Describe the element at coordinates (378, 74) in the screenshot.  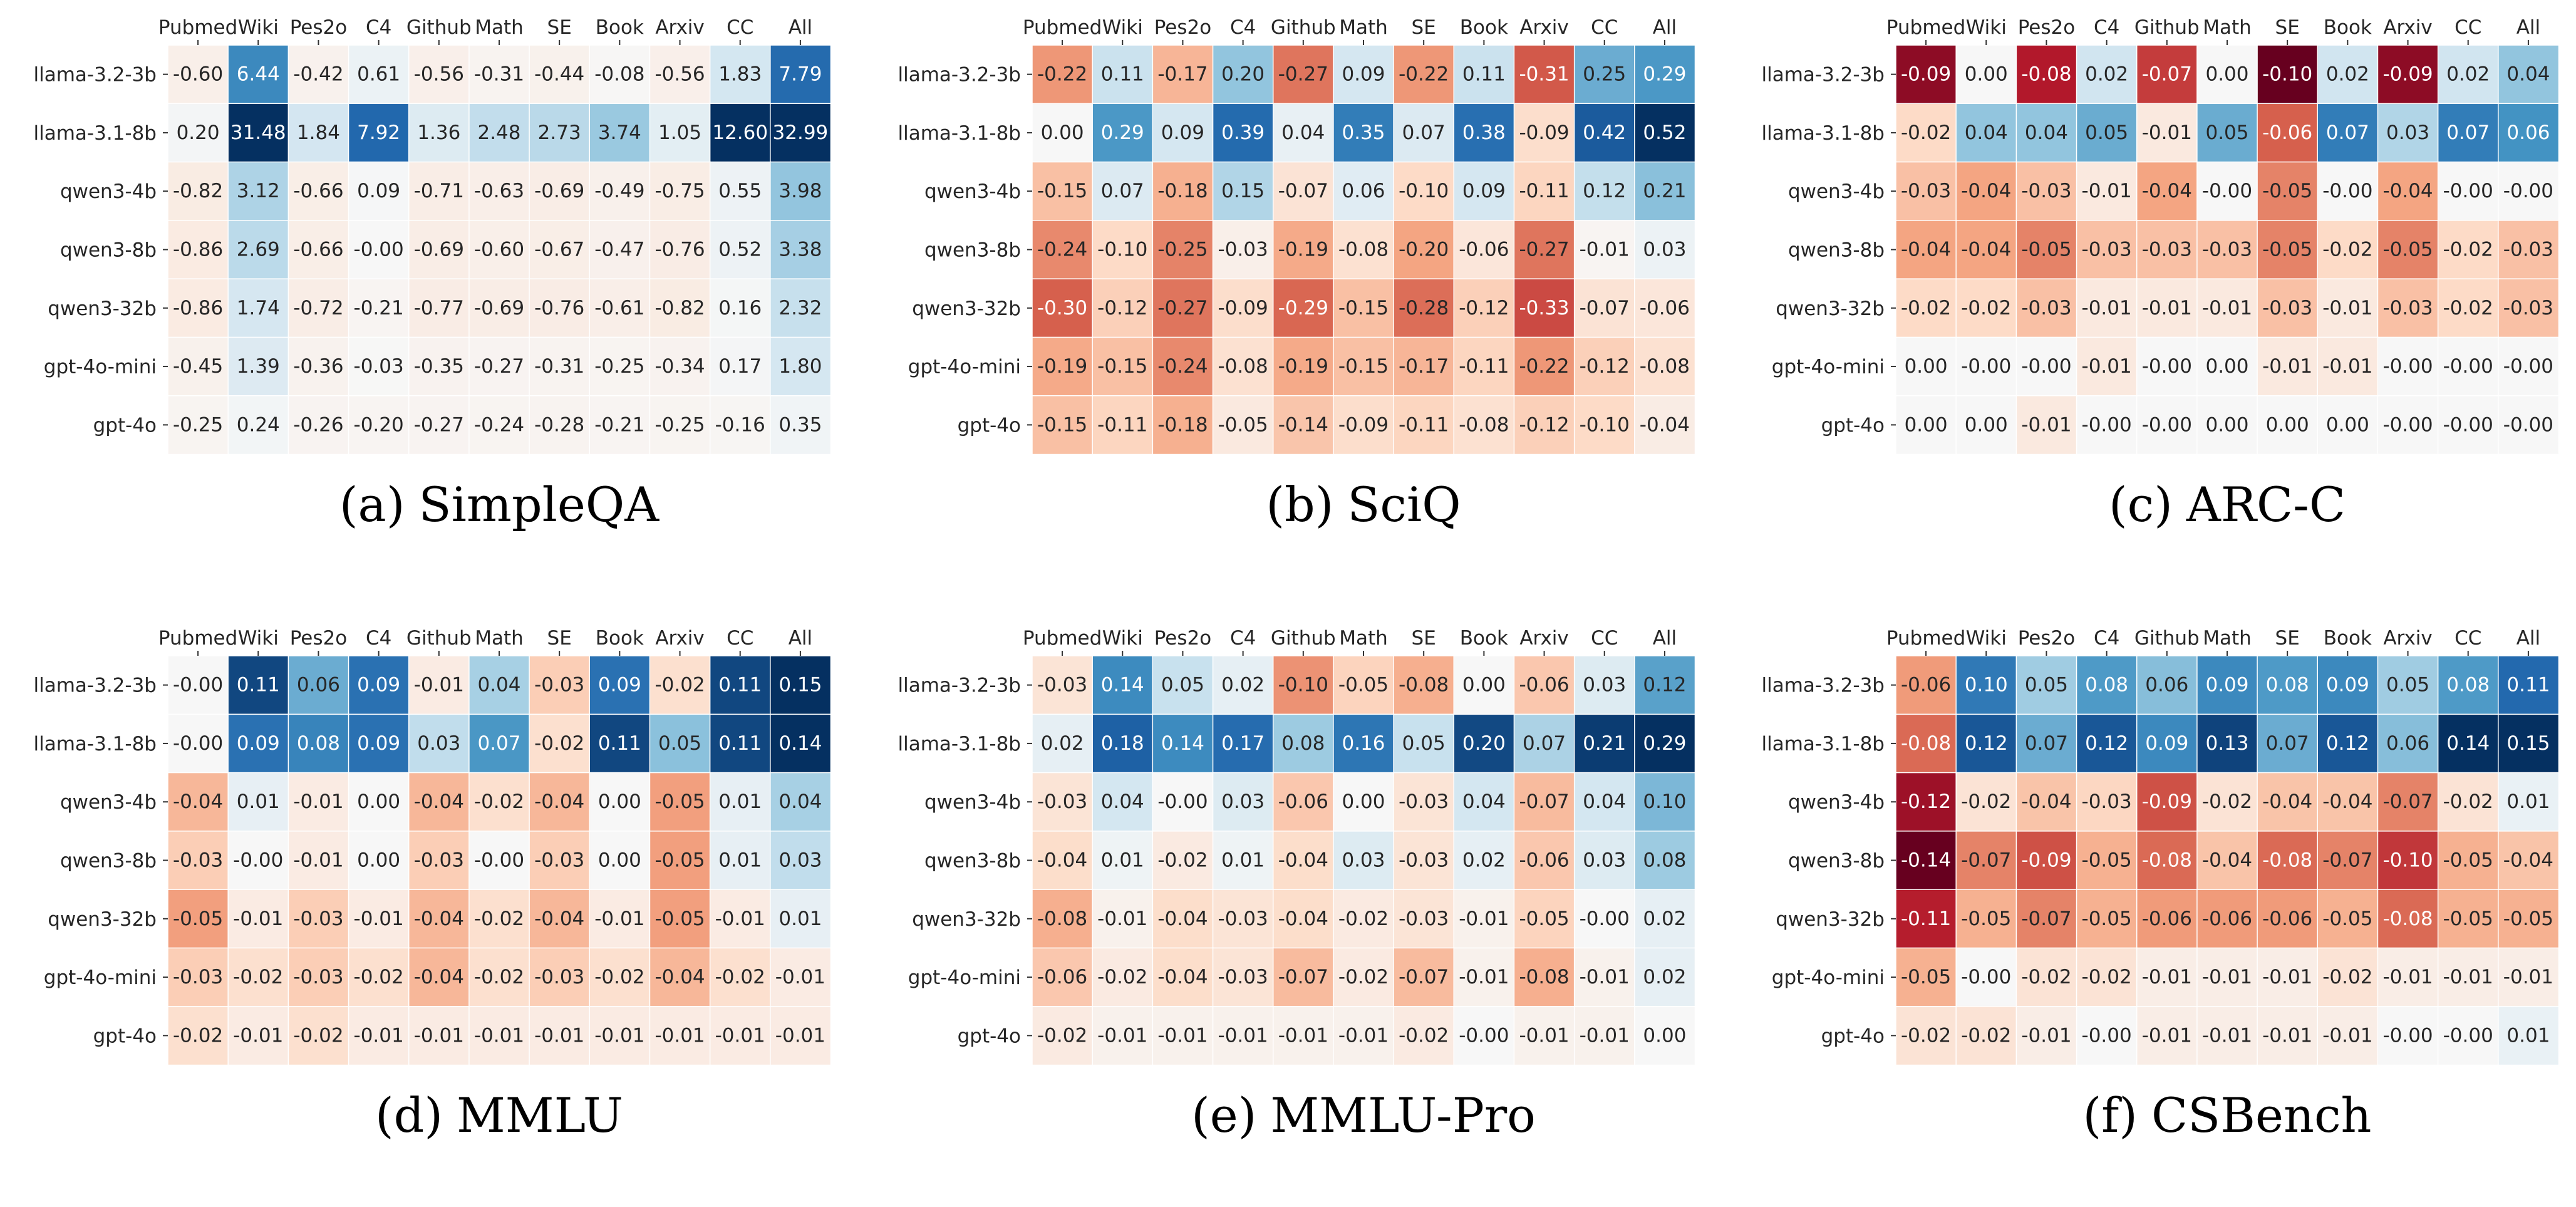
I see `cell-value-label: 0.61` at that location.